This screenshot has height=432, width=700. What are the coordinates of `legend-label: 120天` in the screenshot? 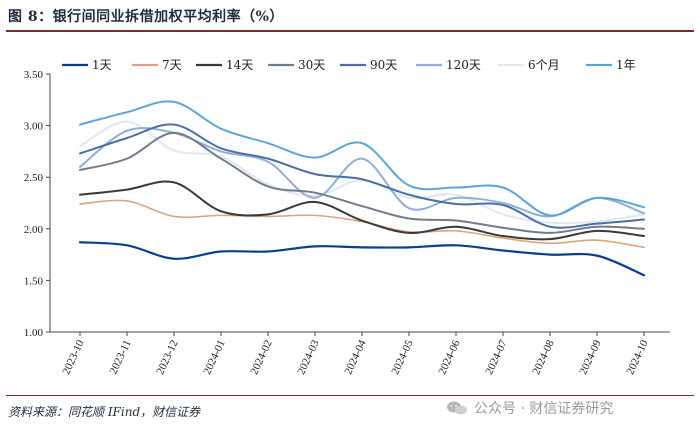 It's located at (463, 65).